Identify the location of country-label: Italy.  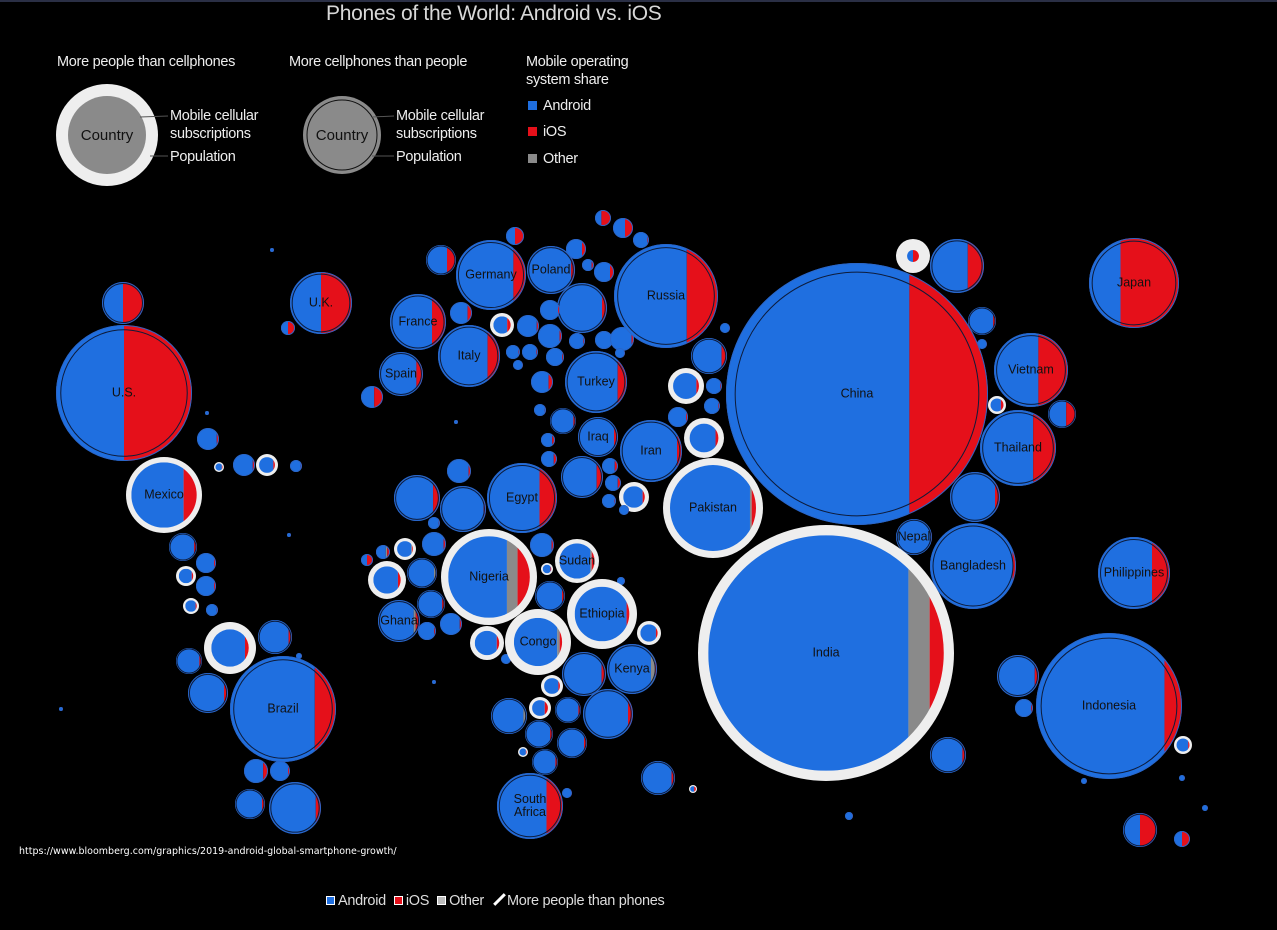
(470, 355).